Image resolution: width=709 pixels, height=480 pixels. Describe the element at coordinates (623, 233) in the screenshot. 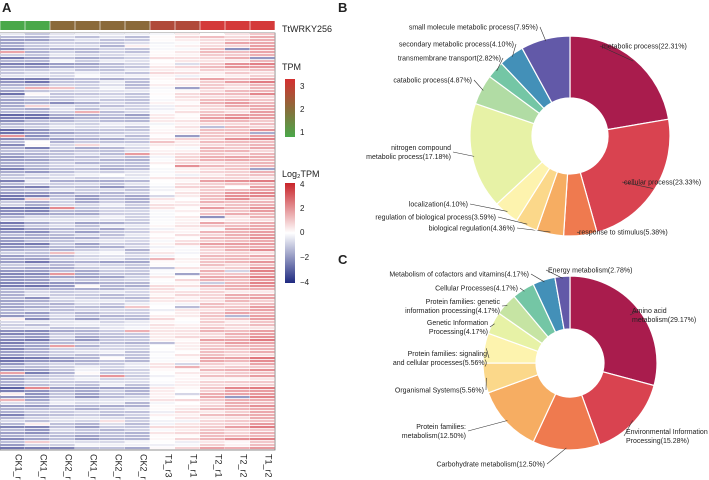

I see `pie-slice-label: response to stimulus(5.38%)` at that location.